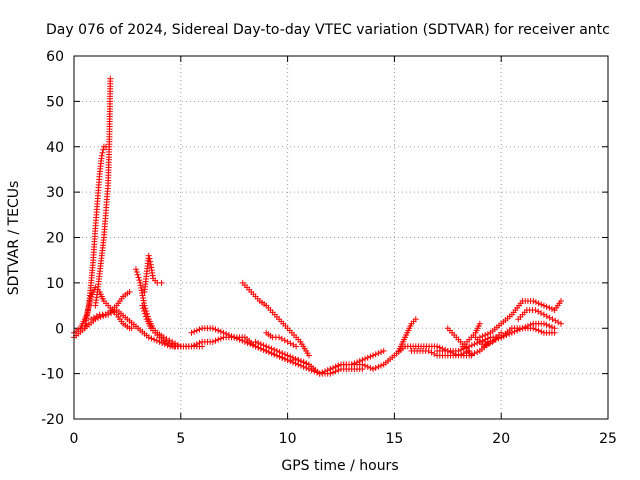 The width and height of the screenshot is (640, 480). What do you see at coordinates (55, 193) in the screenshot?
I see `y-tick-label: 30` at bounding box center [55, 193].